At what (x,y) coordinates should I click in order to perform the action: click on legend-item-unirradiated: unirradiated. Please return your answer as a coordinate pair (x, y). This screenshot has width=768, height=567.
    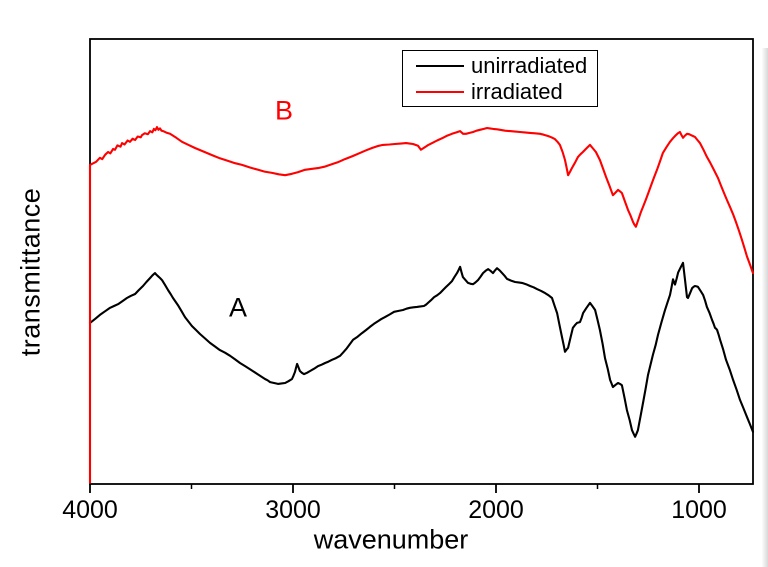
    Looking at the image, I should click on (500, 66).